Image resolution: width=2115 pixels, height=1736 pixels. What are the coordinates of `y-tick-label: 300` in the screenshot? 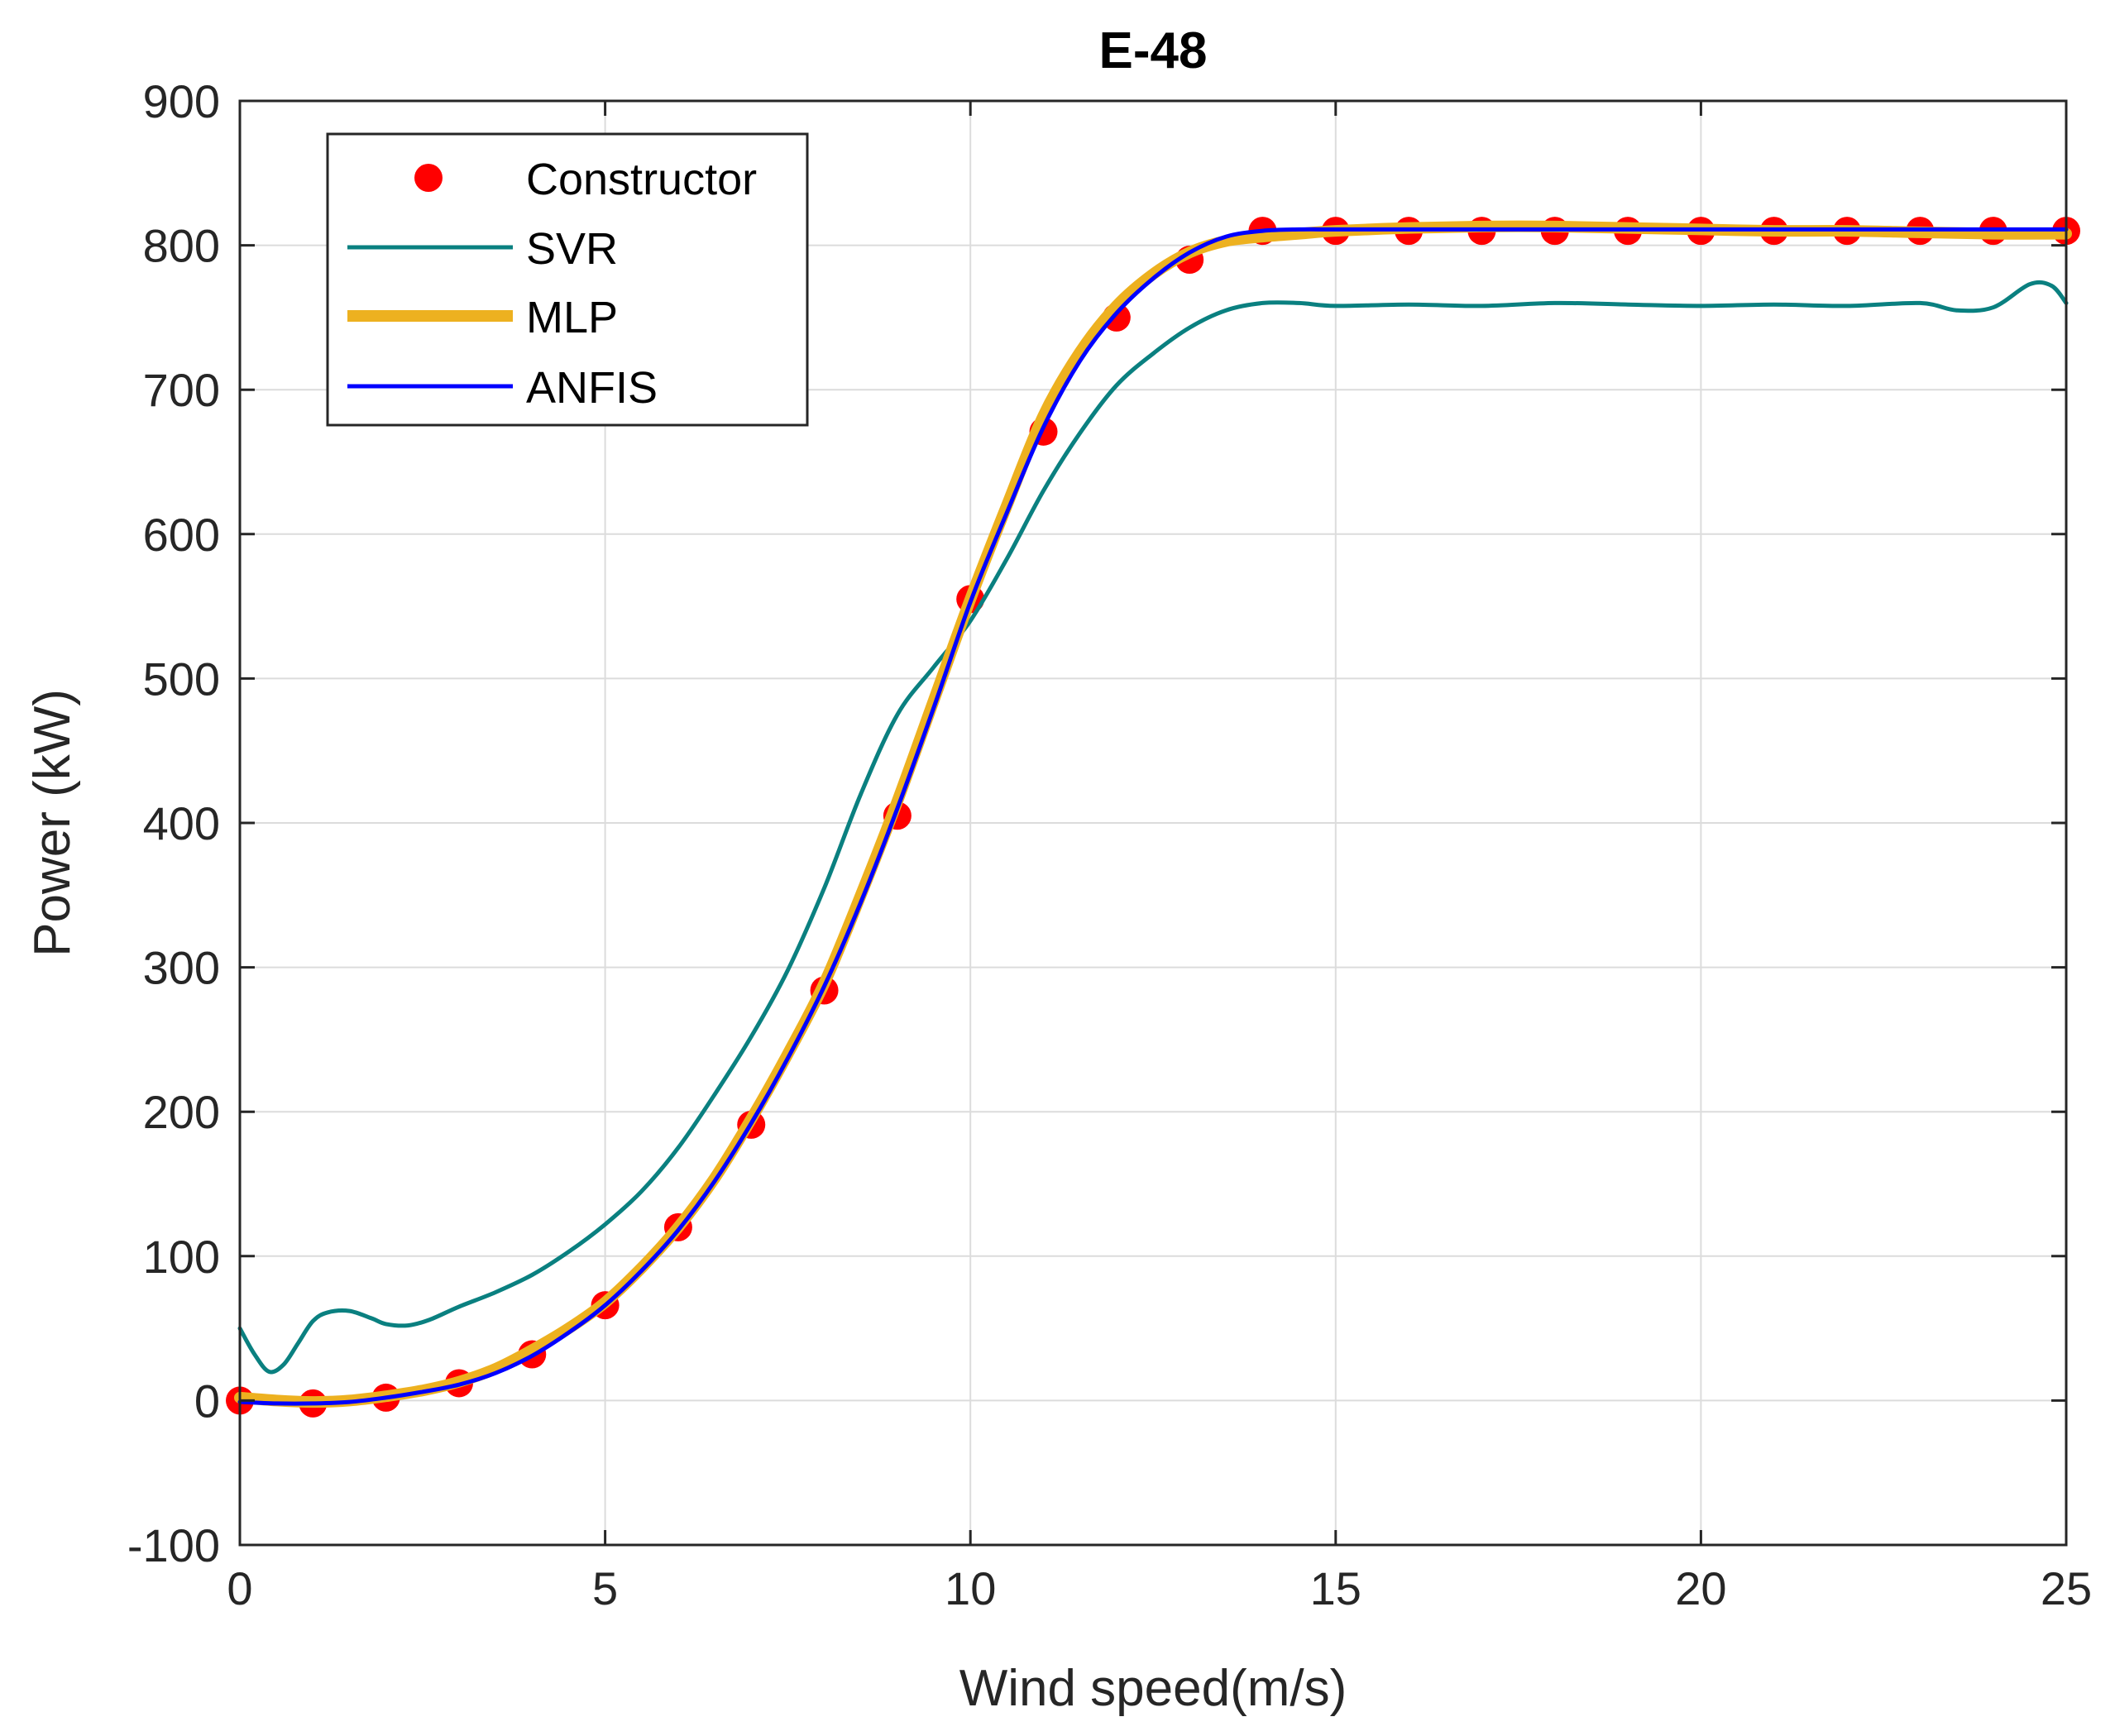 It's located at (181, 968).